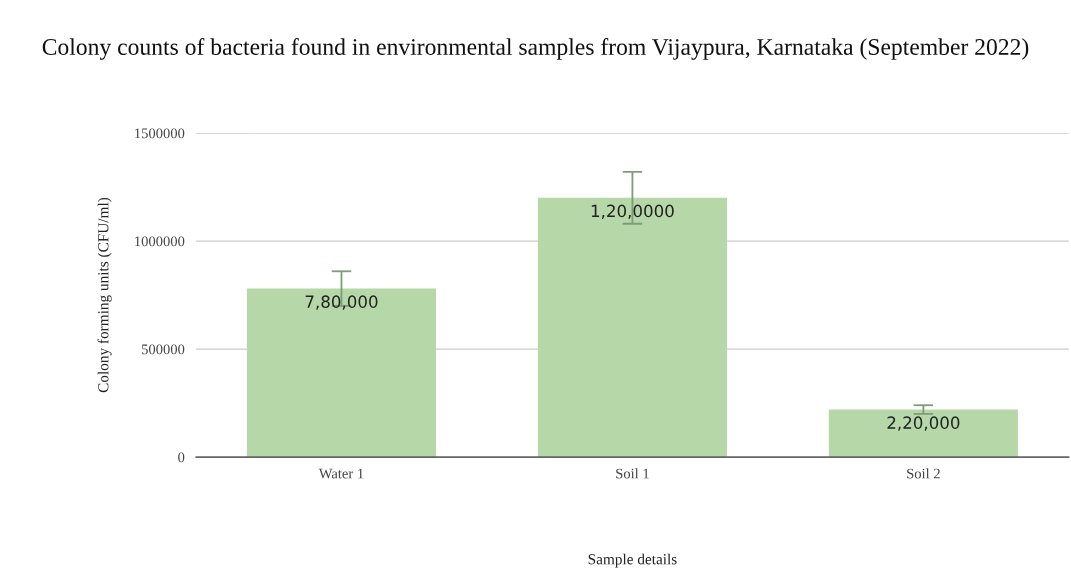  Describe the element at coordinates (341, 473) in the screenshot. I see `x-tick-label: Water 1` at that location.